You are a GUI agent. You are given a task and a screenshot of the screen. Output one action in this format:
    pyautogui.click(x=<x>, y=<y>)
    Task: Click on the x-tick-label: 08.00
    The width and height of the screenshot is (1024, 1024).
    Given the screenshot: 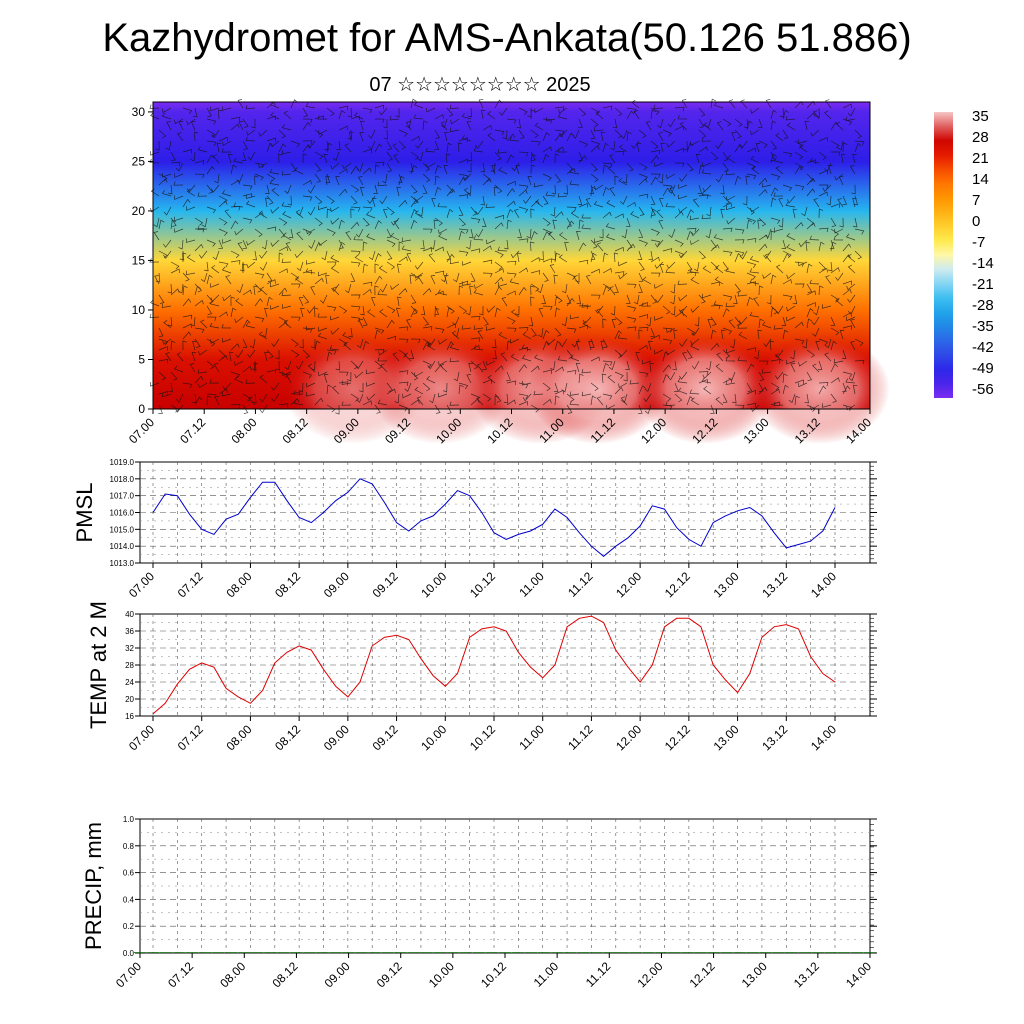 What is the action you would take?
    pyautogui.click(x=232, y=974)
    